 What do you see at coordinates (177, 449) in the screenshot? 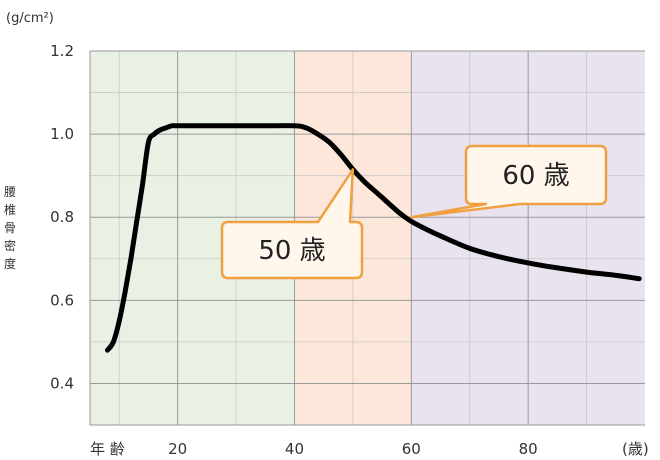
I see `x-tick-label: 20` at bounding box center [177, 449].